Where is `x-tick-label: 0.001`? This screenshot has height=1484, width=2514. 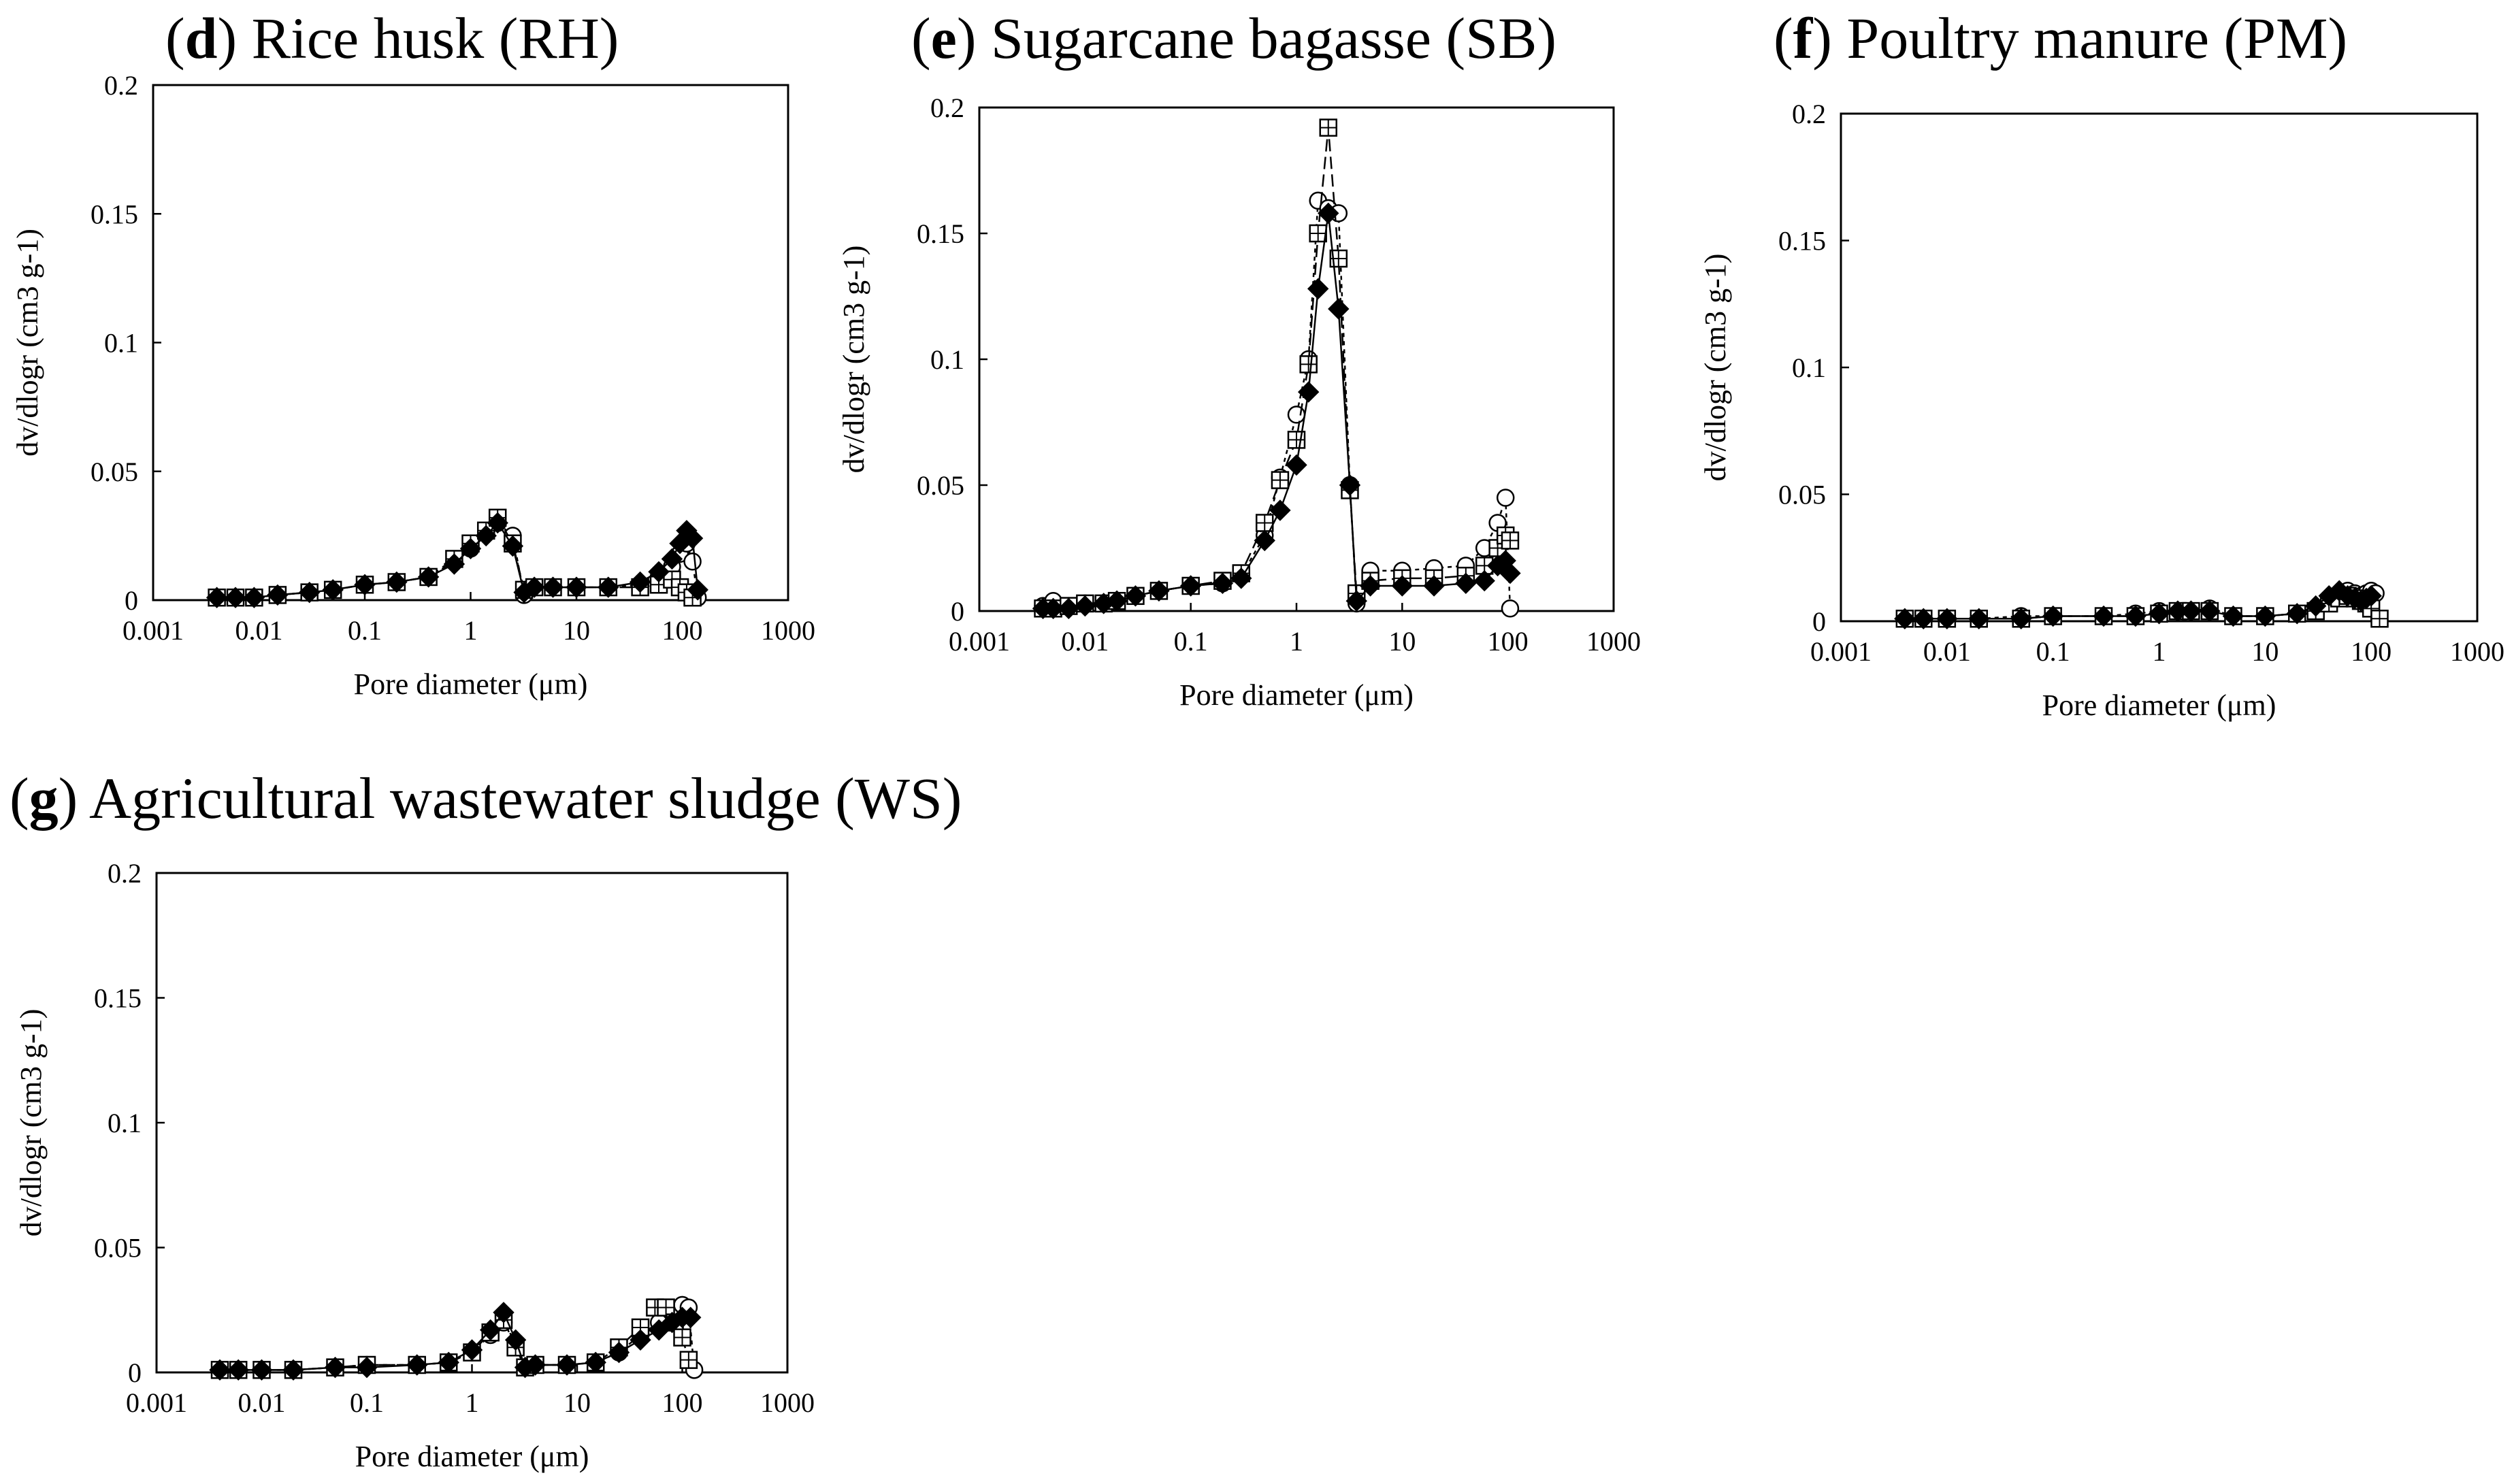
x-tick-label: 0.001 is located at coordinates (979, 641).